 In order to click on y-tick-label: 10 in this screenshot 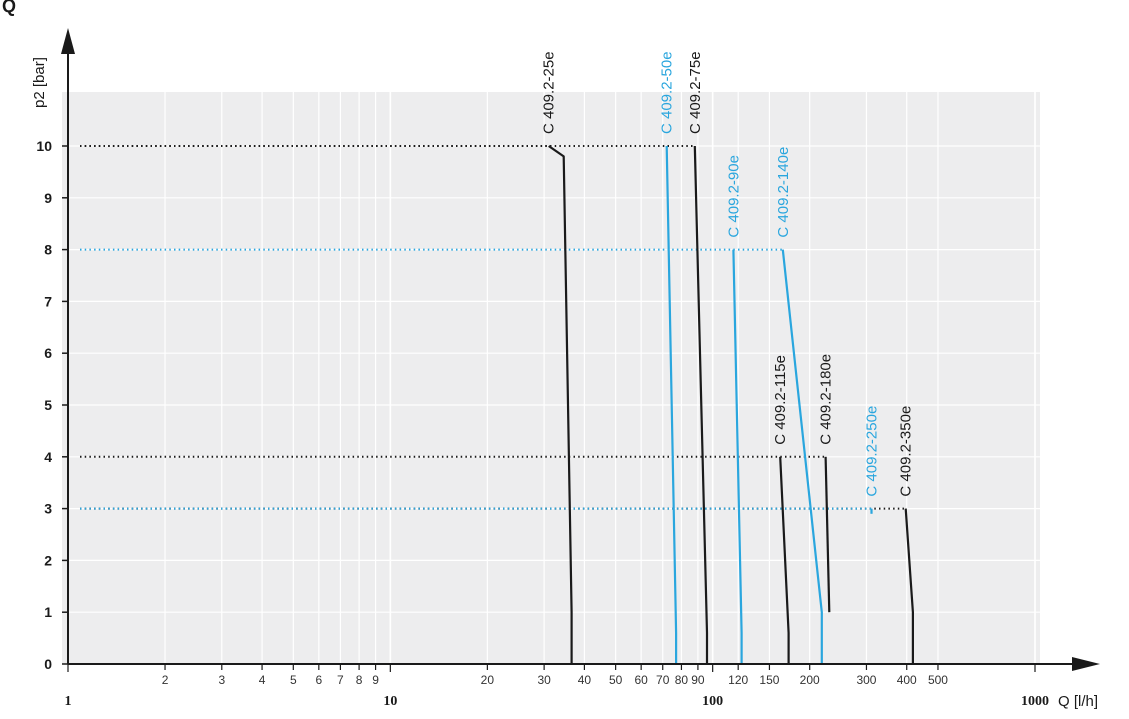, I will do `click(44, 146)`.